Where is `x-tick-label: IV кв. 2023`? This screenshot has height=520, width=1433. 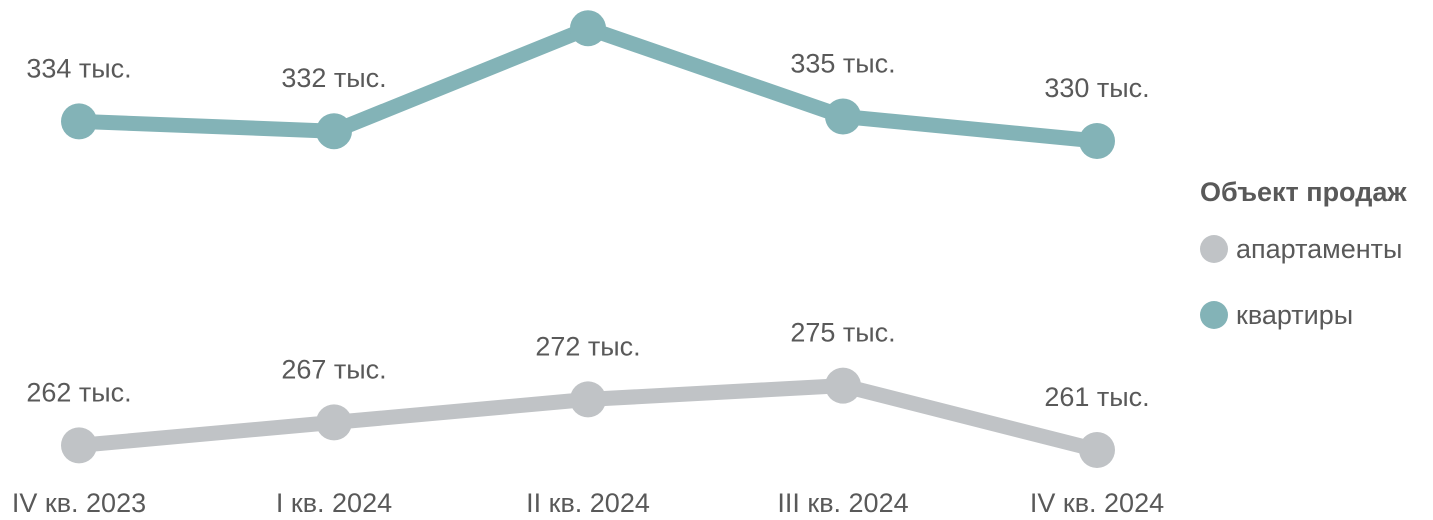
x-tick-label: IV кв. 2023 is located at coordinates (79, 503).